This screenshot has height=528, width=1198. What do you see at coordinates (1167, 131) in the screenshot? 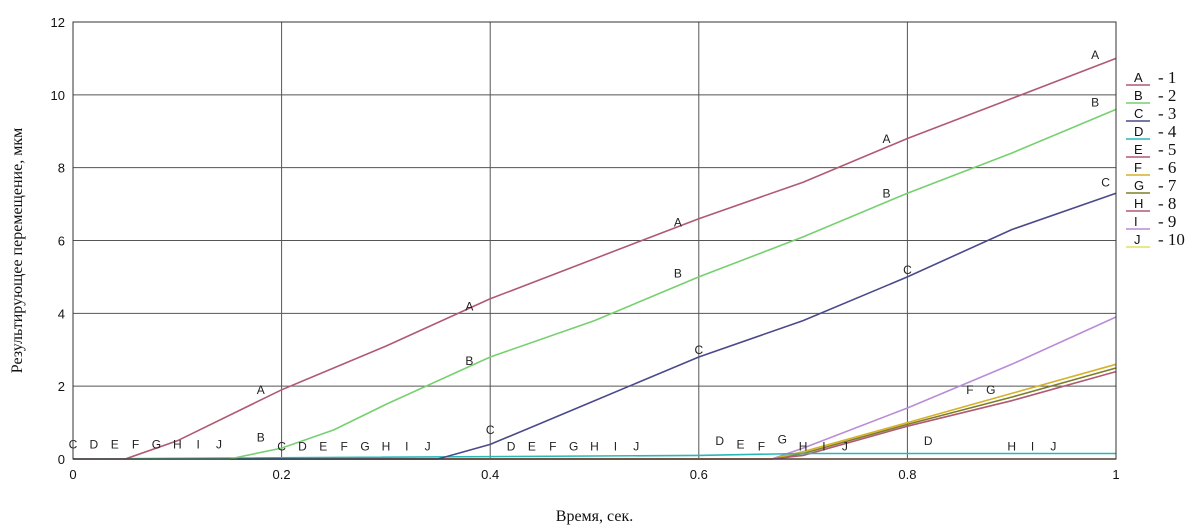
I see `legend-number: - 4` at bounding box center [1167, 131].